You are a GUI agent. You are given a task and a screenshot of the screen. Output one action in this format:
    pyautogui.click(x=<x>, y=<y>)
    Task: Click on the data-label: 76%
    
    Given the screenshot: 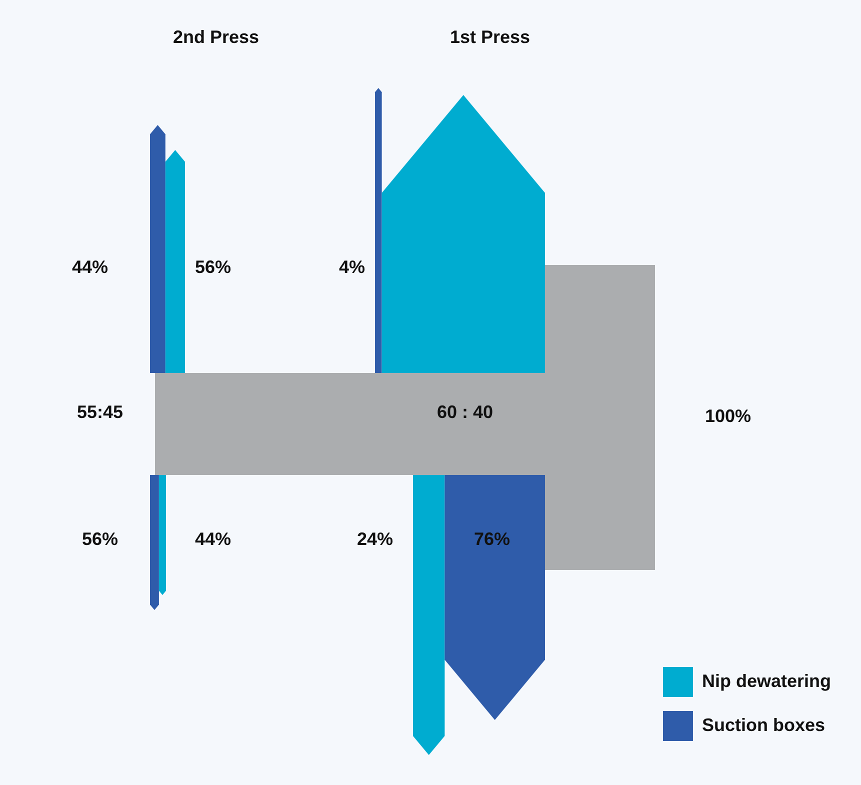 What is the action you would take?
    pyautogui.click(x=492, y=538)
    